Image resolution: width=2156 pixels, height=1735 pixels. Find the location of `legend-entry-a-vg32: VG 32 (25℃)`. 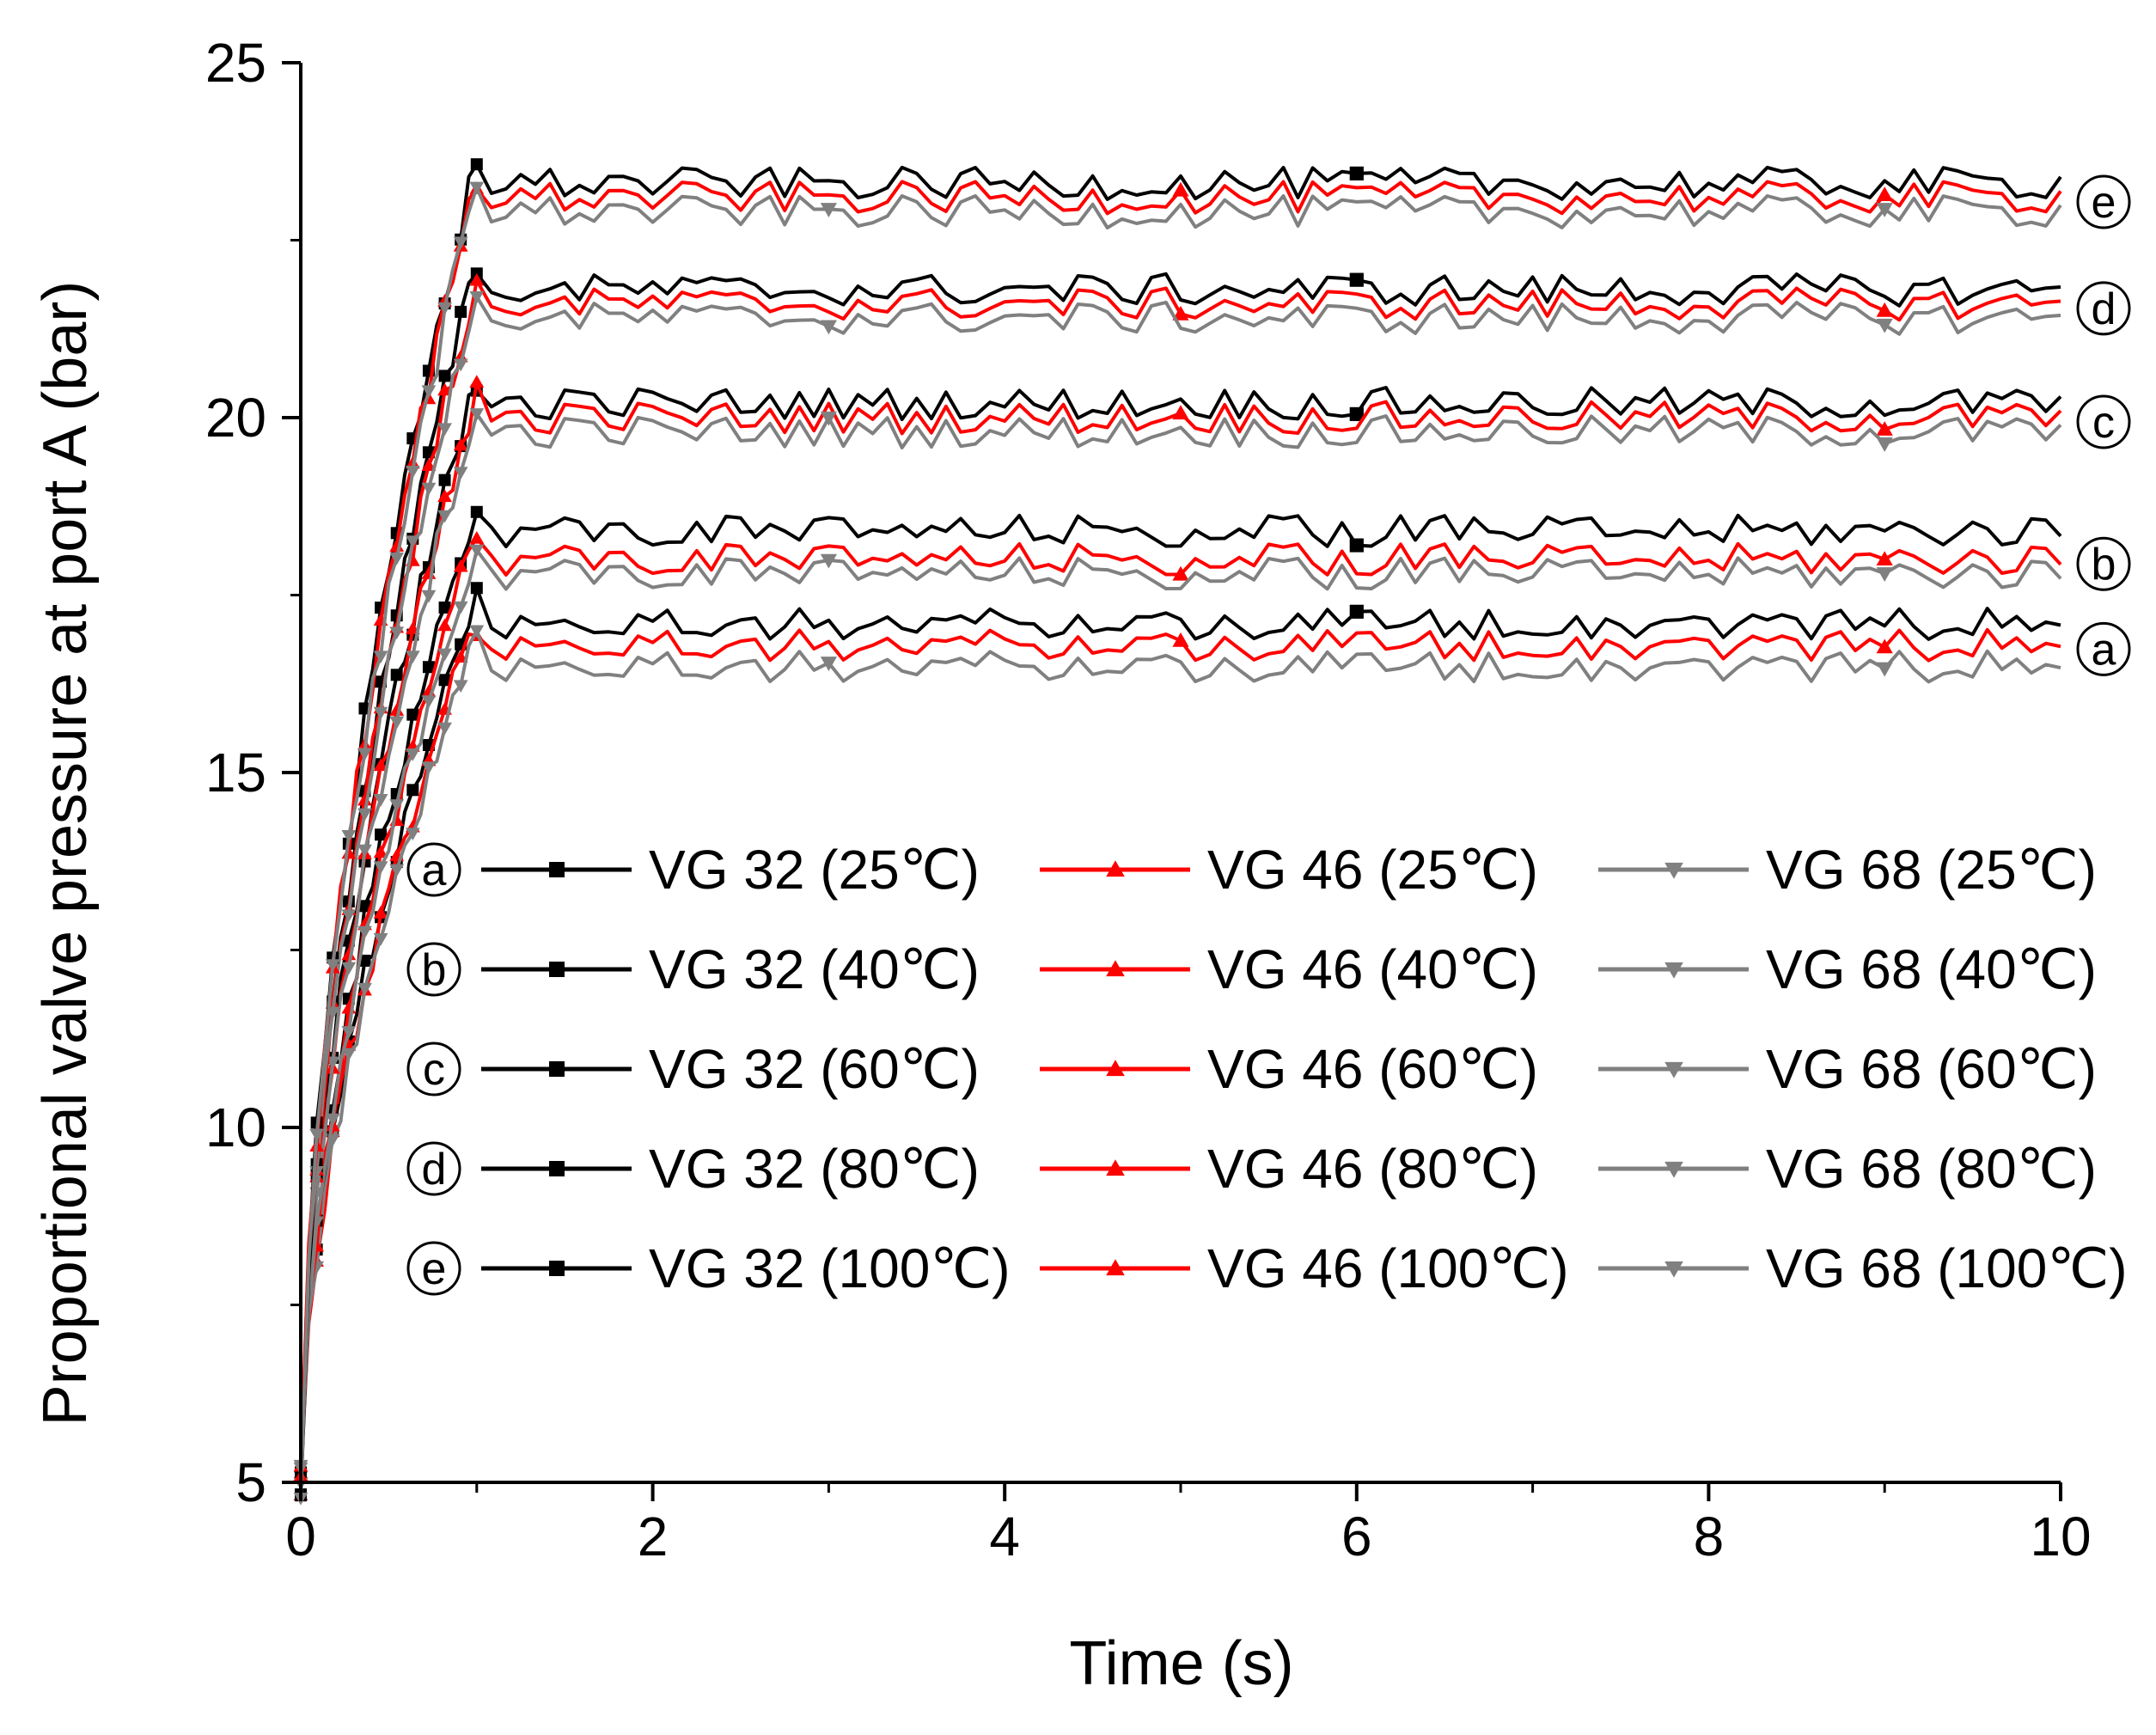

legend-entry-a-vg32: VG 32 (25℃) is located at coordinates (814, 870).